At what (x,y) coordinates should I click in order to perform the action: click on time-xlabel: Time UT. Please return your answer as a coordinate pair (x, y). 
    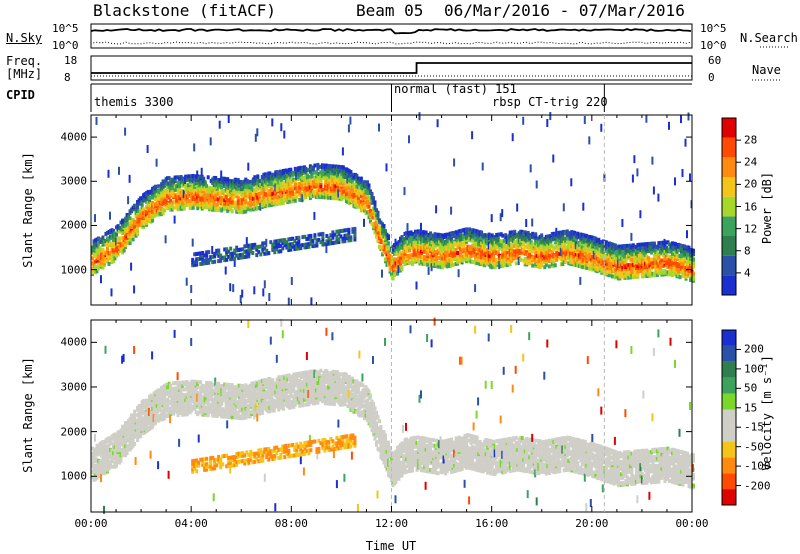
    Looking at the image, I should click on (391, 546).